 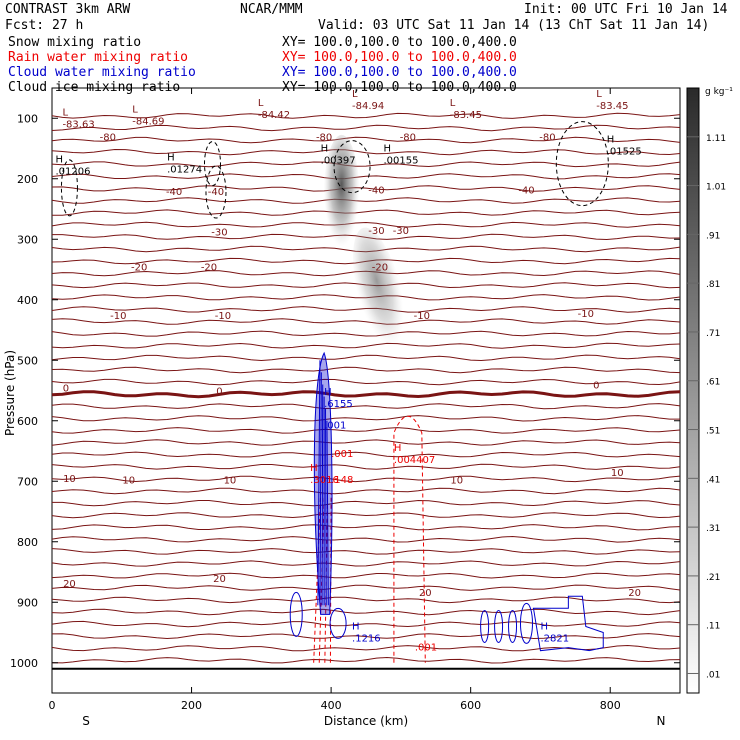 What do you see at coordinates (380, 293) in the screenshot?
I see `snow-shading` at bounding box center [380, 293].